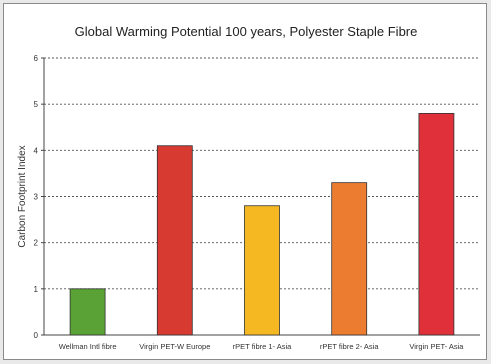 This screenshot has height=364, width=491. Describe the element at coordinates (22, 196) in the screenshot. I see `y-axis-label: Carbon Footprint Index` at that location.